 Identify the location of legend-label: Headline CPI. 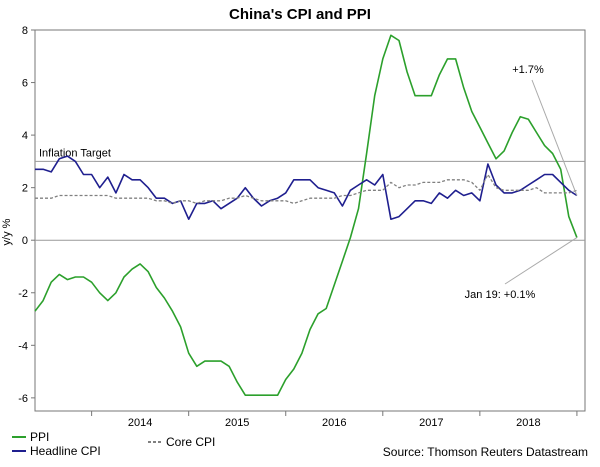
(65, 451).